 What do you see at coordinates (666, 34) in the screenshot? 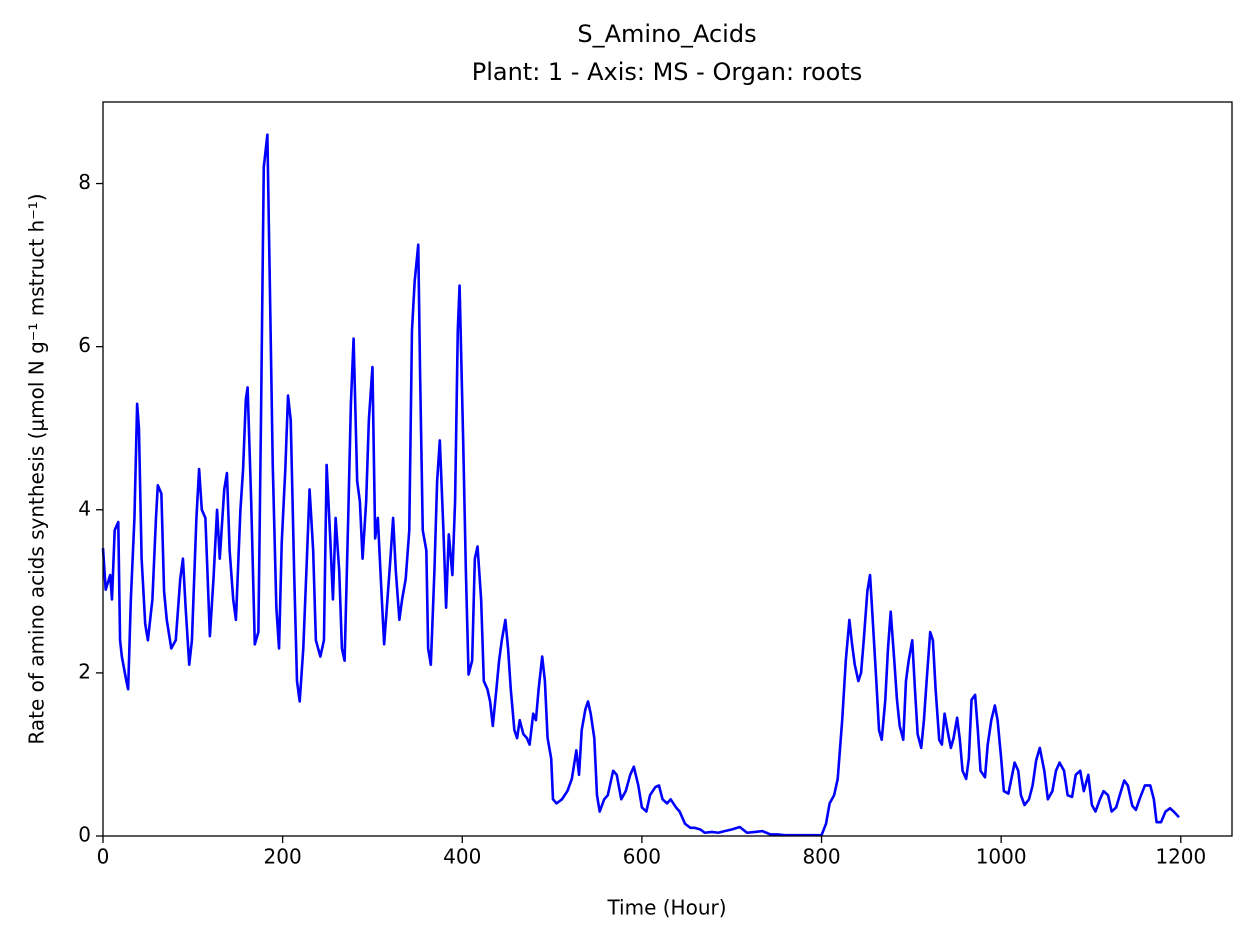
I see `chart-title: S_Amino_Acids` at bounding box center [666, 34].